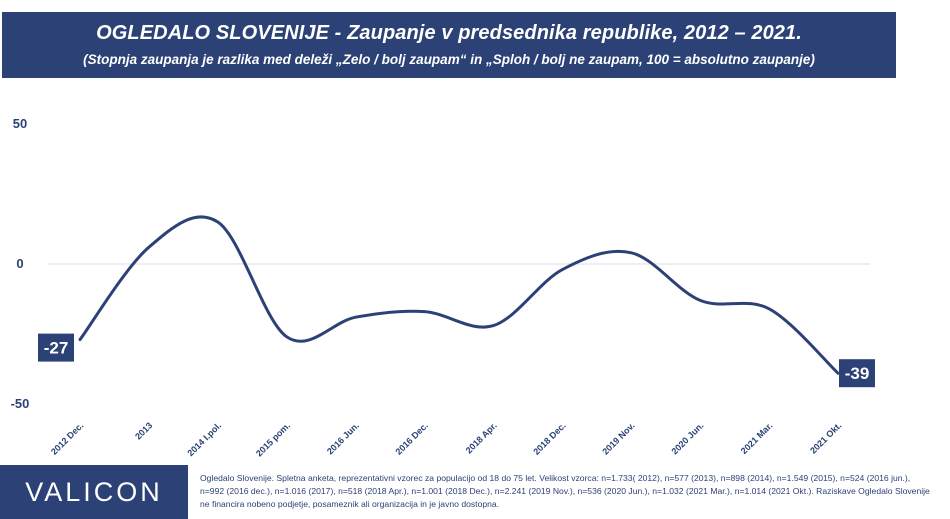 This screenshot has width=950, height=519. Describe the element at coordinates (204, 439) in the screenshot. I see `x-tick-label: 2014 I.pol.` at that location.